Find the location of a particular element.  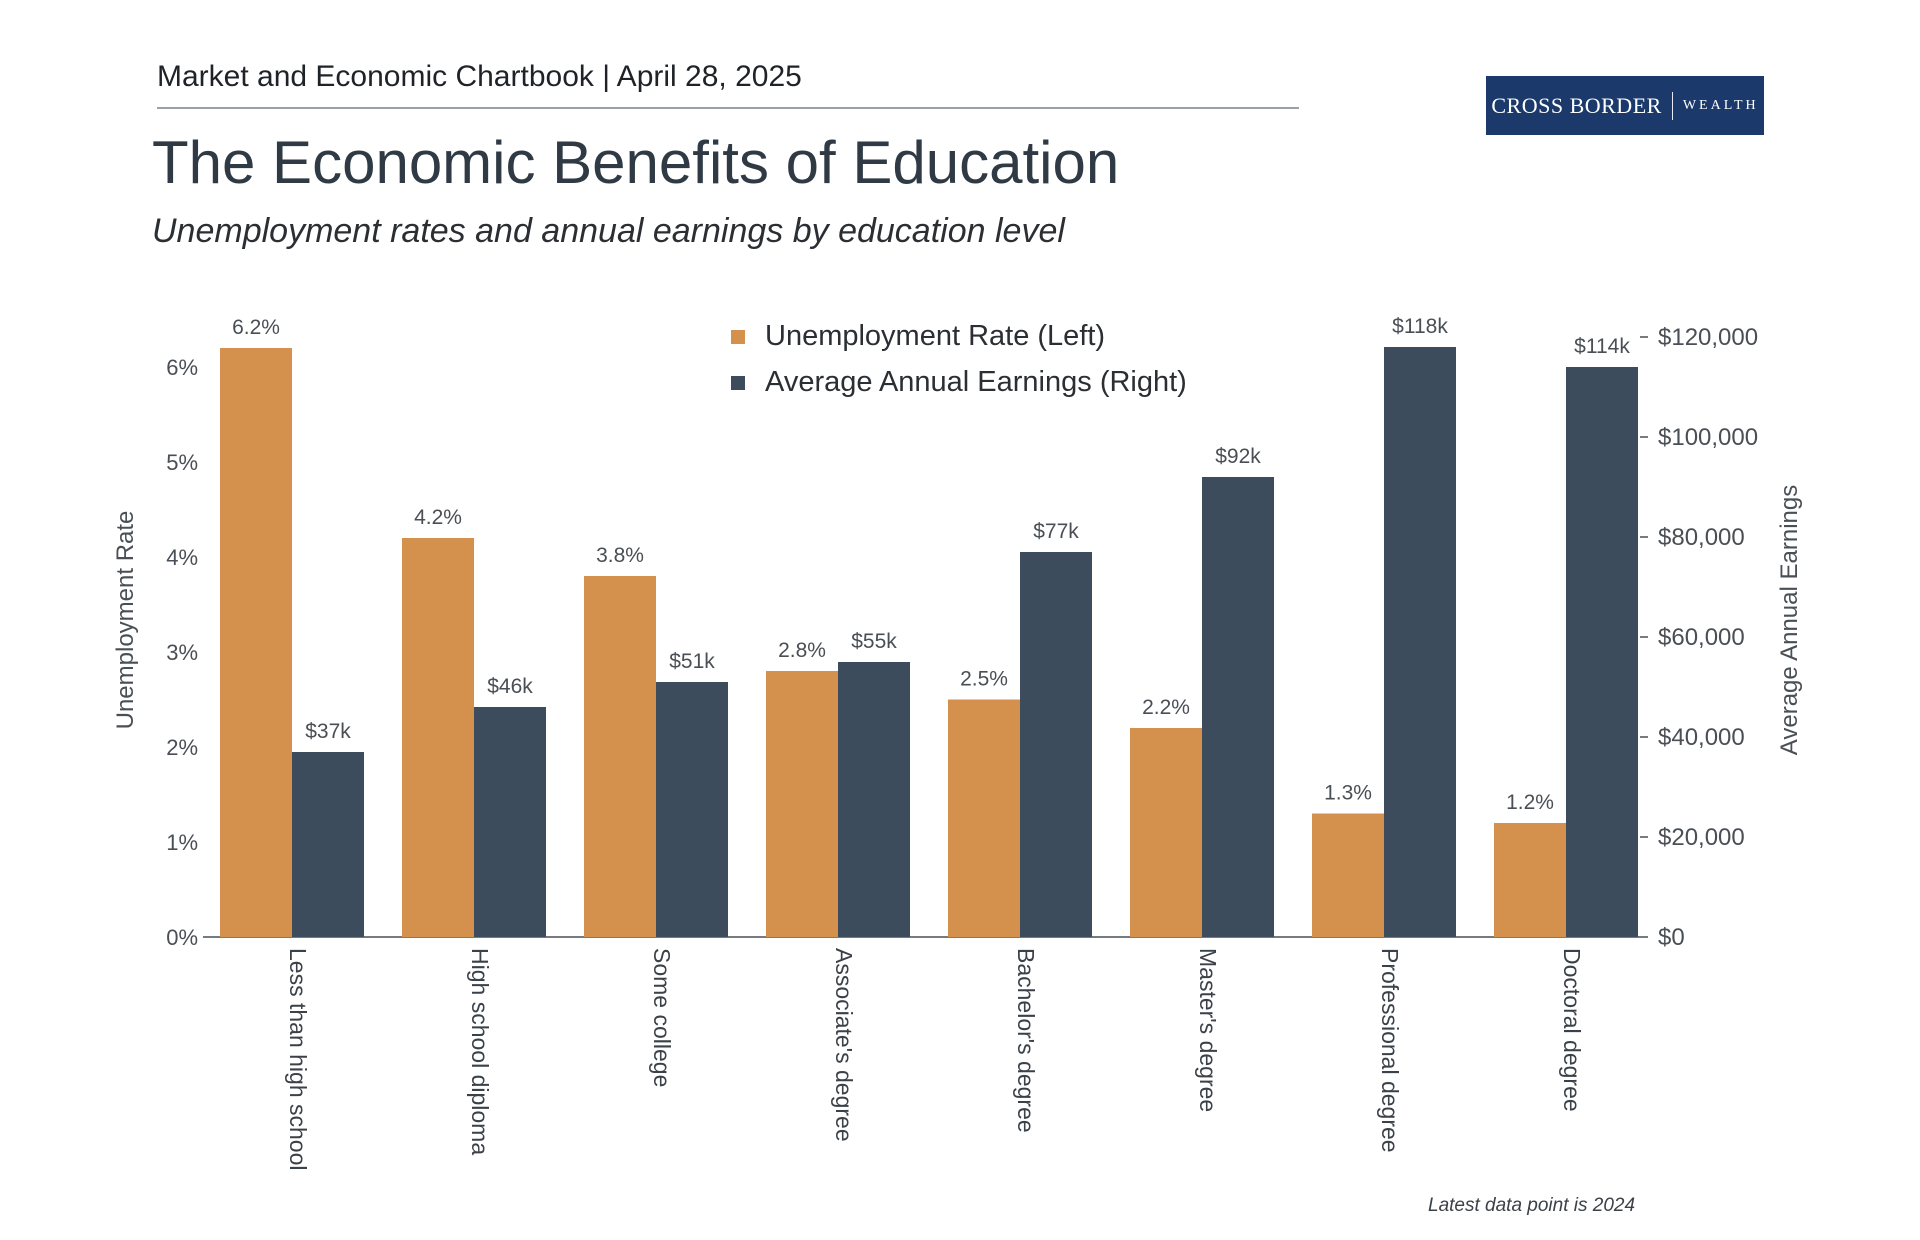

right-tick-label: $80,000 is located at coordinates (1701, 537).